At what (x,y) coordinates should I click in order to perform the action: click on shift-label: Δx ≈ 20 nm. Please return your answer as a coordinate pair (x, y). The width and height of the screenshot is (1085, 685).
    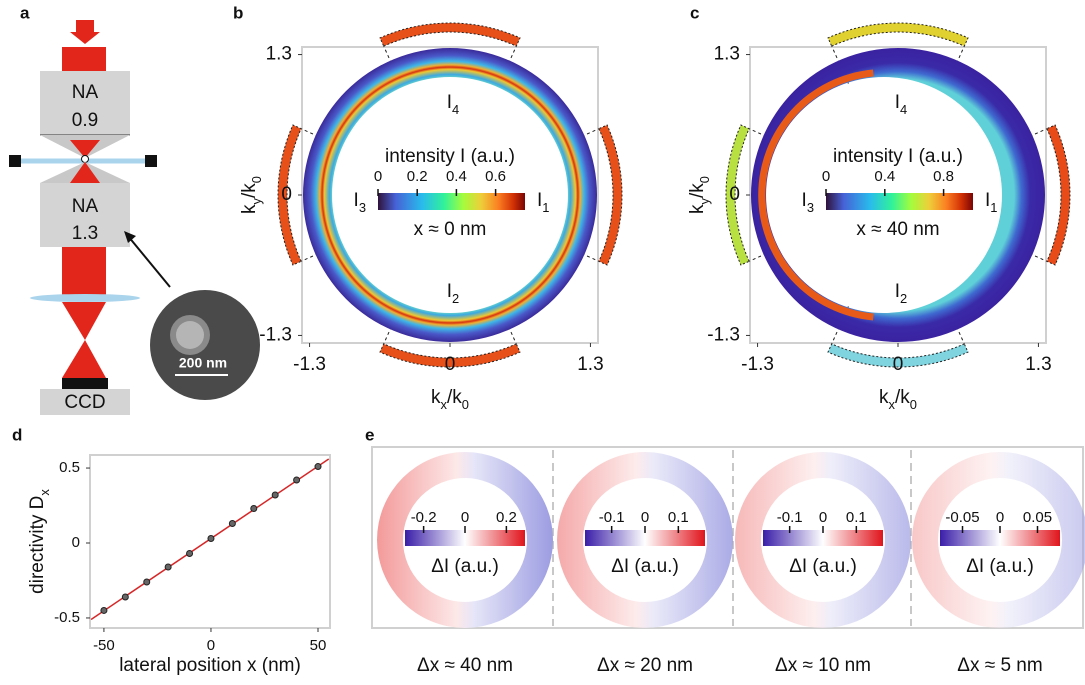
    Looking at the image, I should click on (645, 665).